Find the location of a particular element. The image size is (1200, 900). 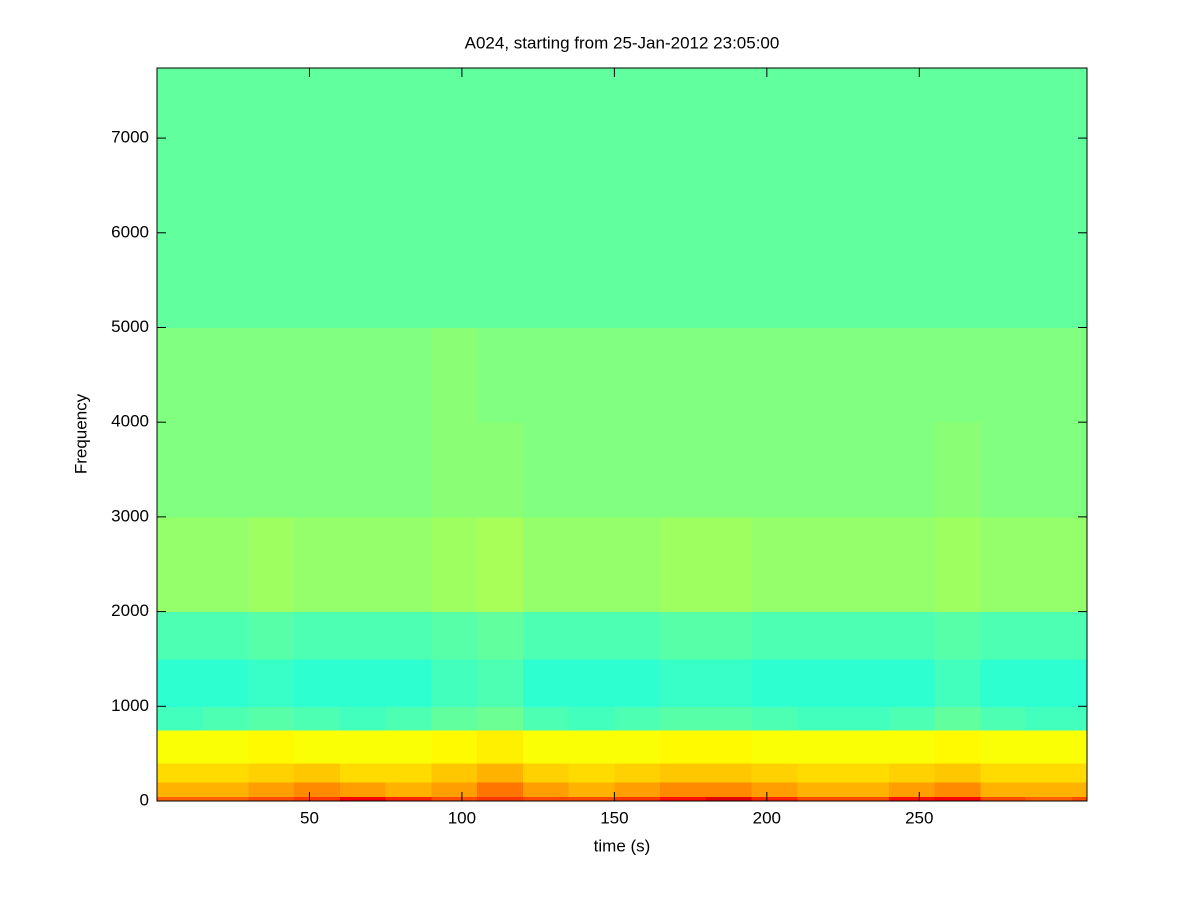

y-tick-label: 6000 is located at coordinates (130, 231).